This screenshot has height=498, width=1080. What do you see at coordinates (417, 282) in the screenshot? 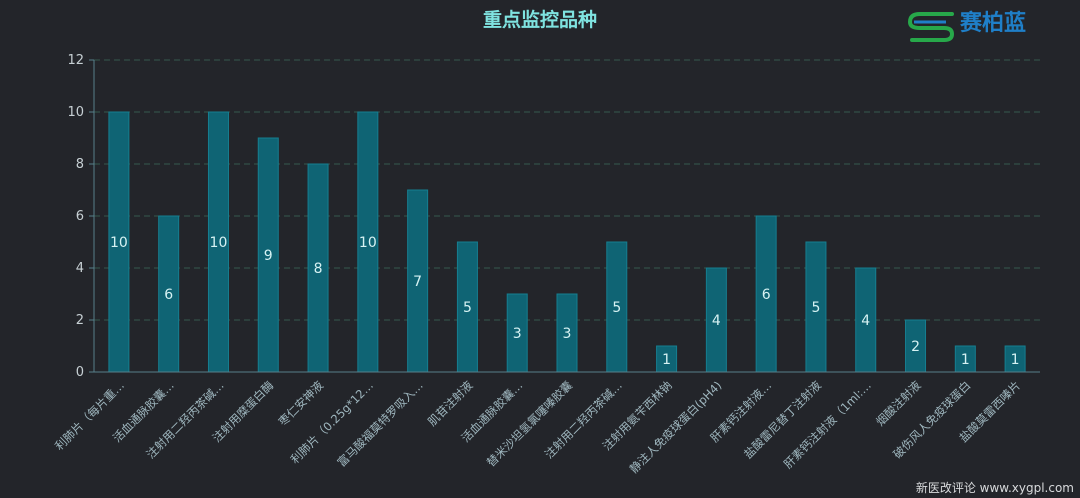
I see `data-label: 7` at bounding box center [417, 282].